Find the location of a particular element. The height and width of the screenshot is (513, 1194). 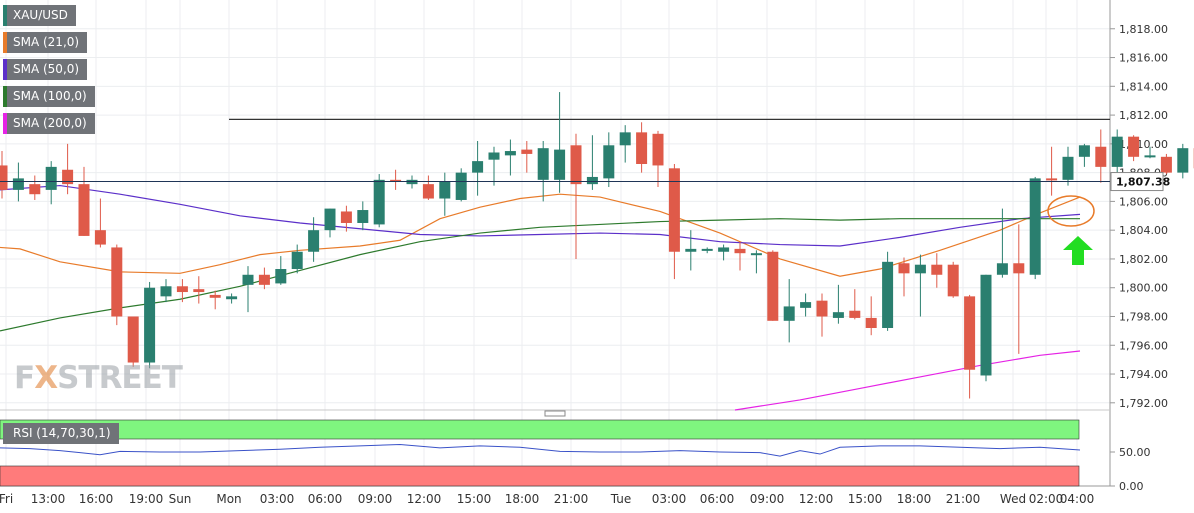

y-tick-label: 1,810.00 is located at coordinates (1143, 144).